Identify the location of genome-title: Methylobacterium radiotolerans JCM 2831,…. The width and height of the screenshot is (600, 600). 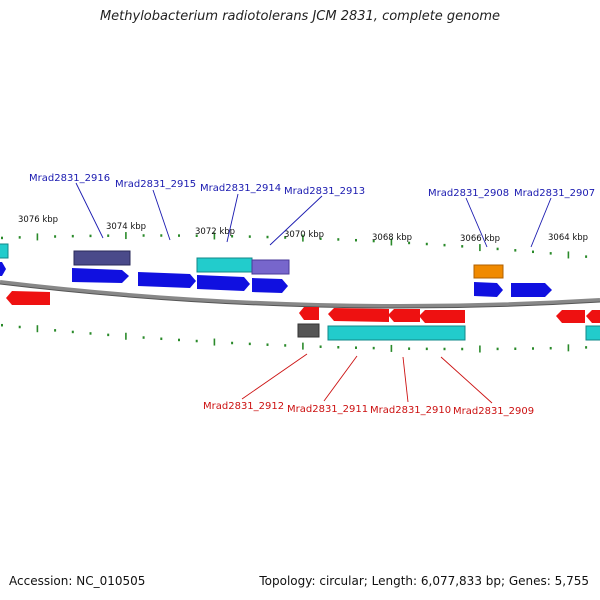
(300, 16).